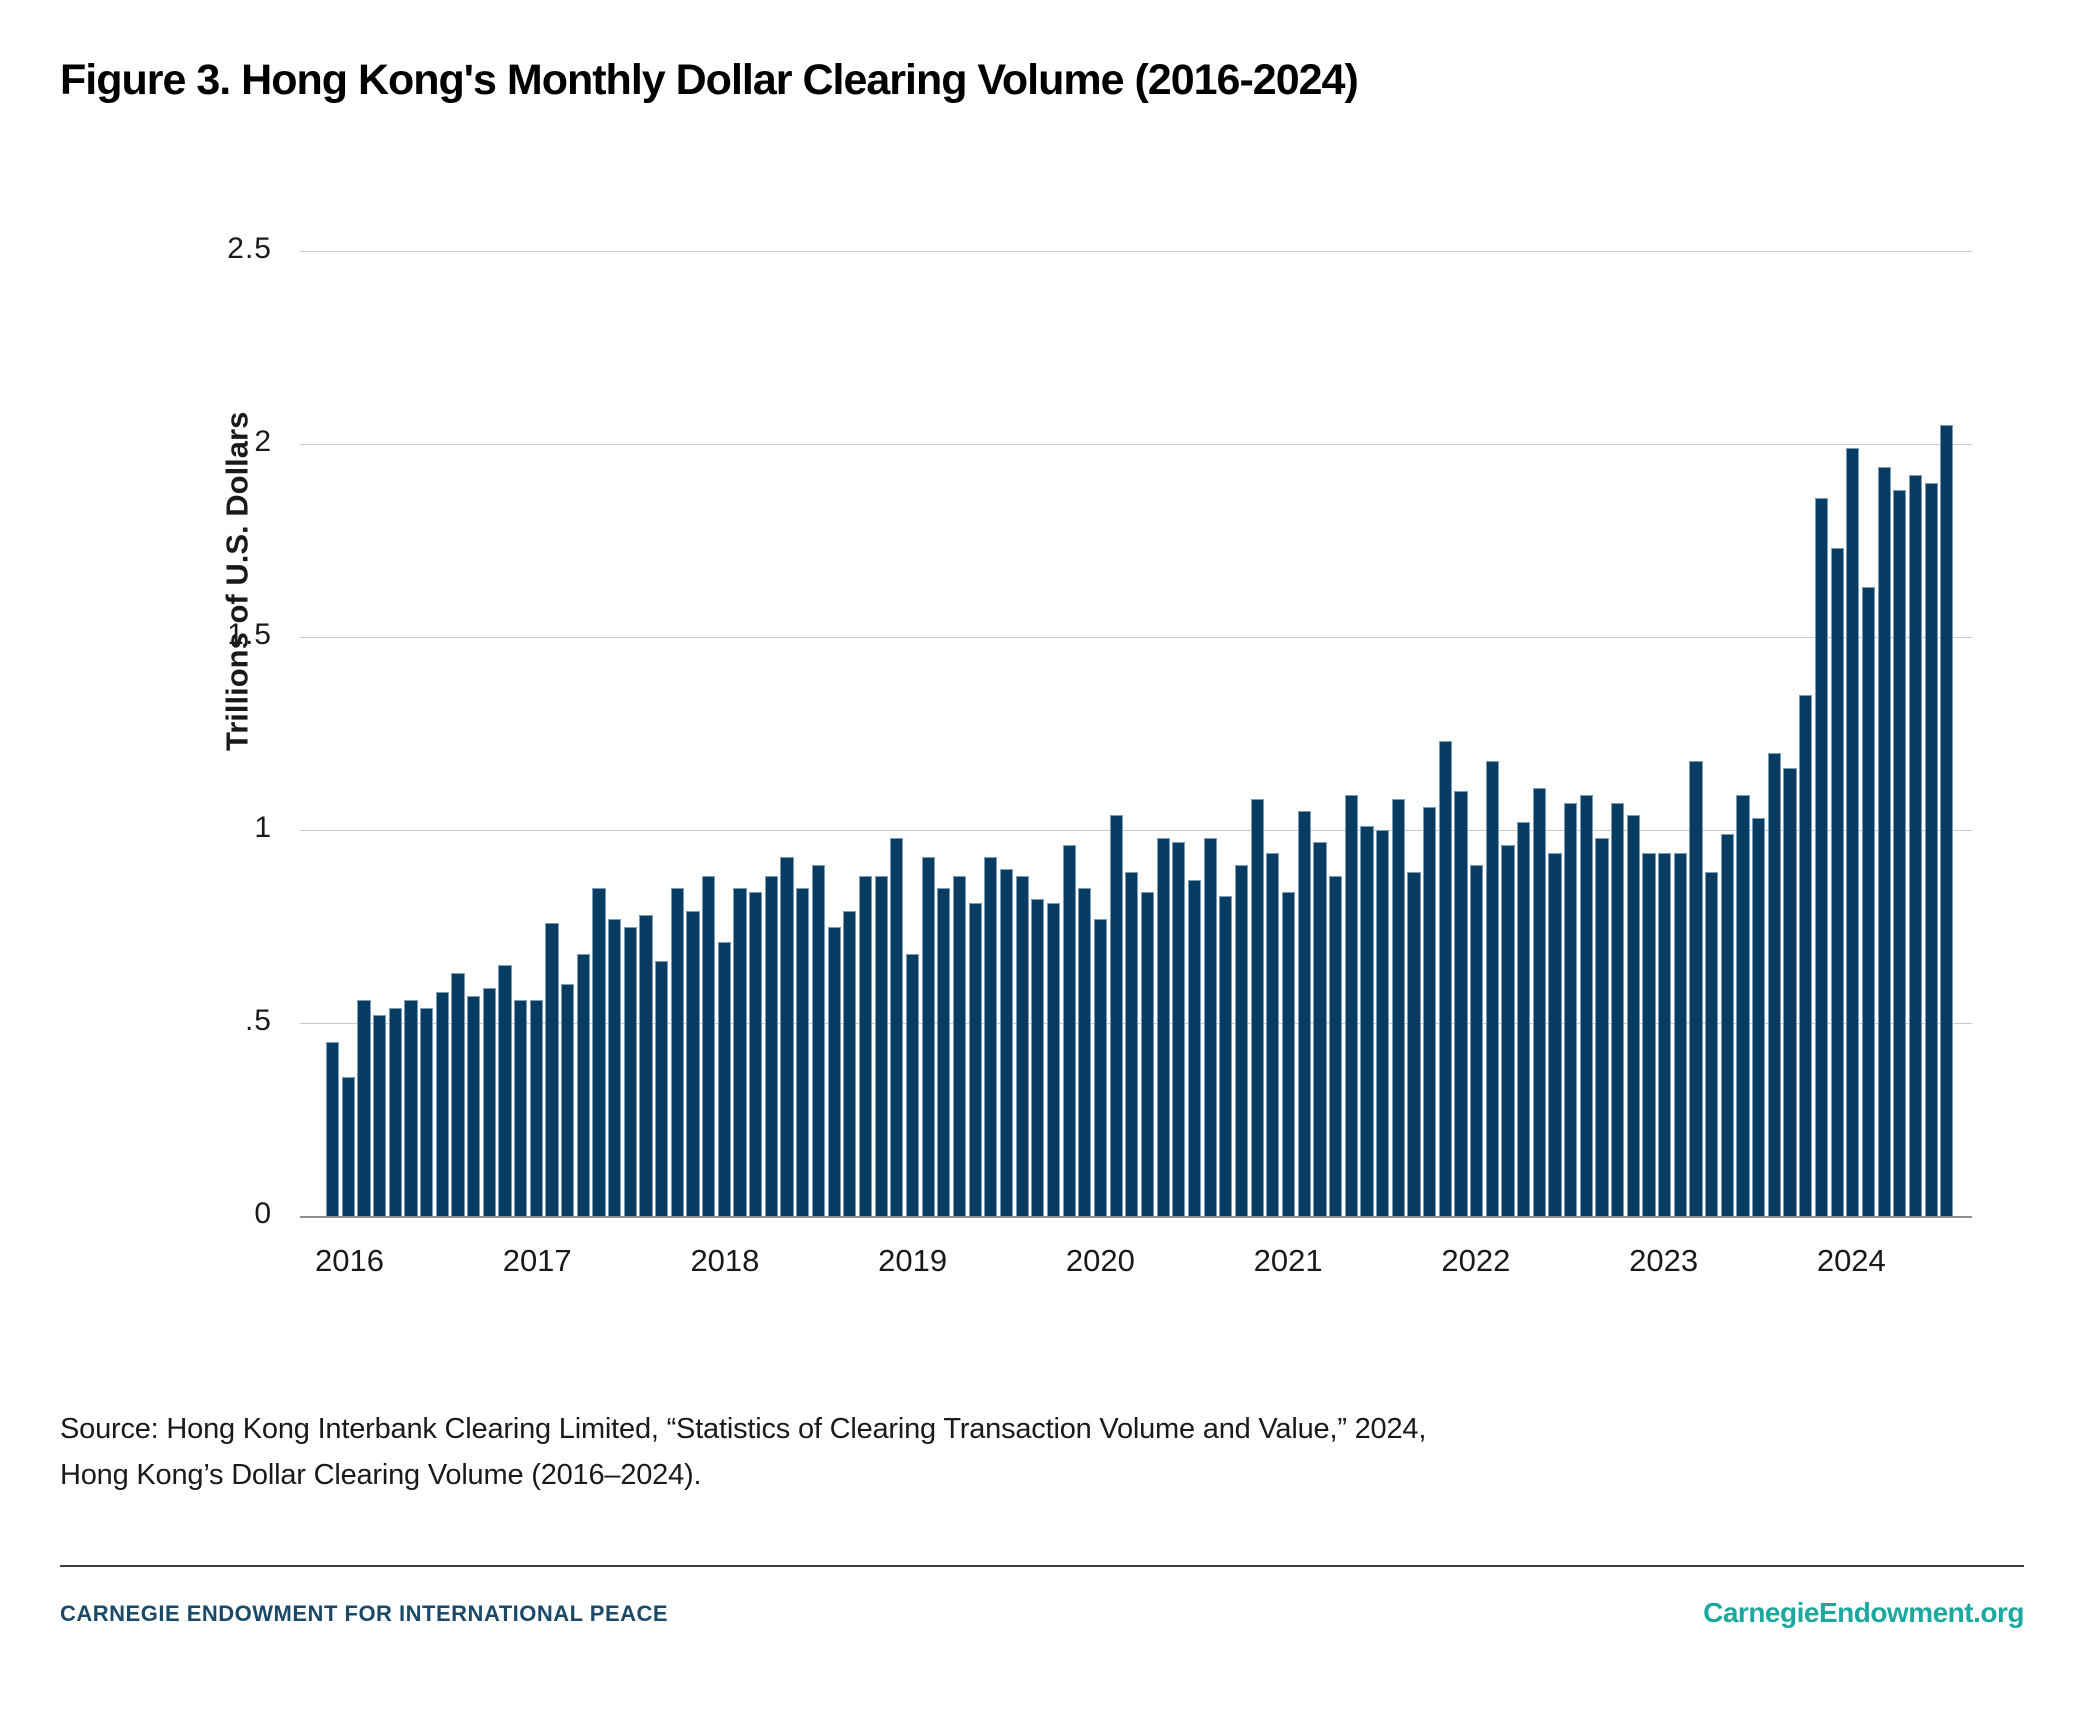 The height and width of the screenshot is (1723, 2084). What do you see at coordinates (1664, 1260) in the screenshot?
I see `year-label-2023: 2023` at bounding box center [1664, 1260].